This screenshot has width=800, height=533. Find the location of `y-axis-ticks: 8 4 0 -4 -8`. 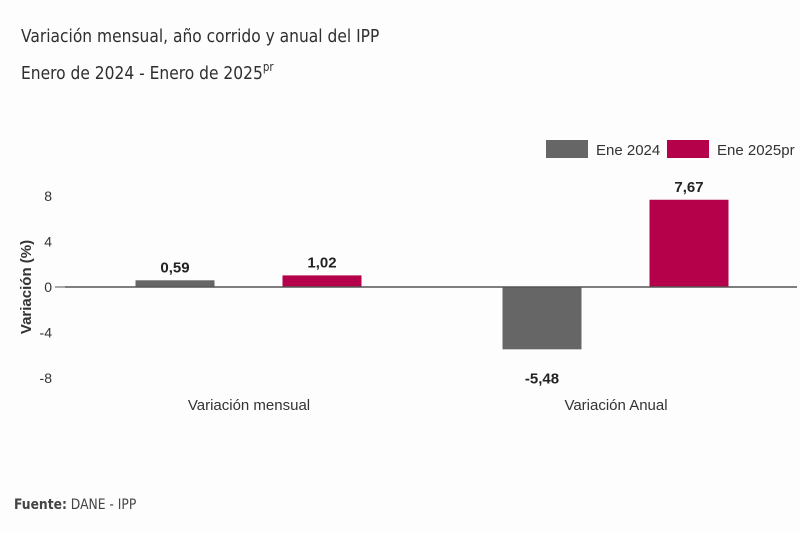

y-axis-ticks: 8 4 0 -4 -8 is located at coordinates (52, 287).